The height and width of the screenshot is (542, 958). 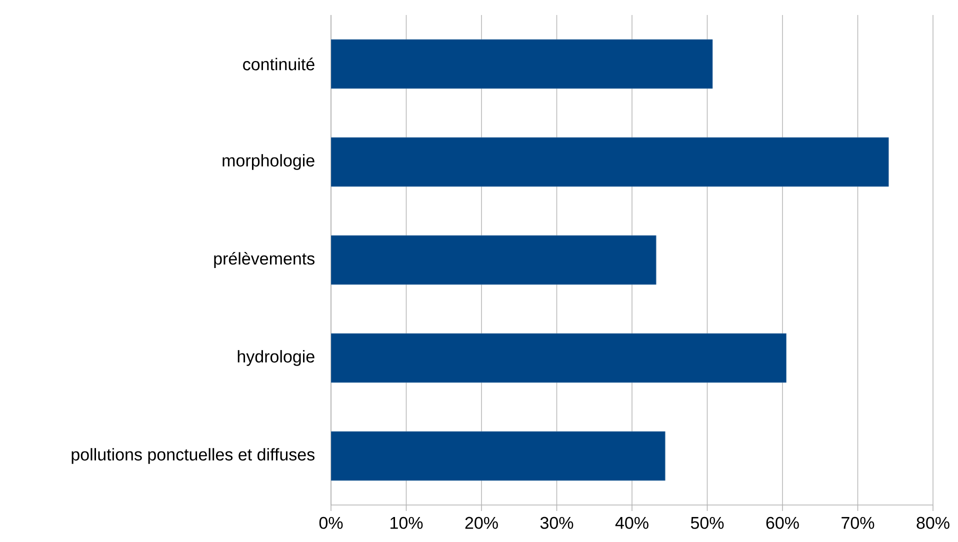 I want to click on x-tick-label: 80%, so click(x=933, y=522).